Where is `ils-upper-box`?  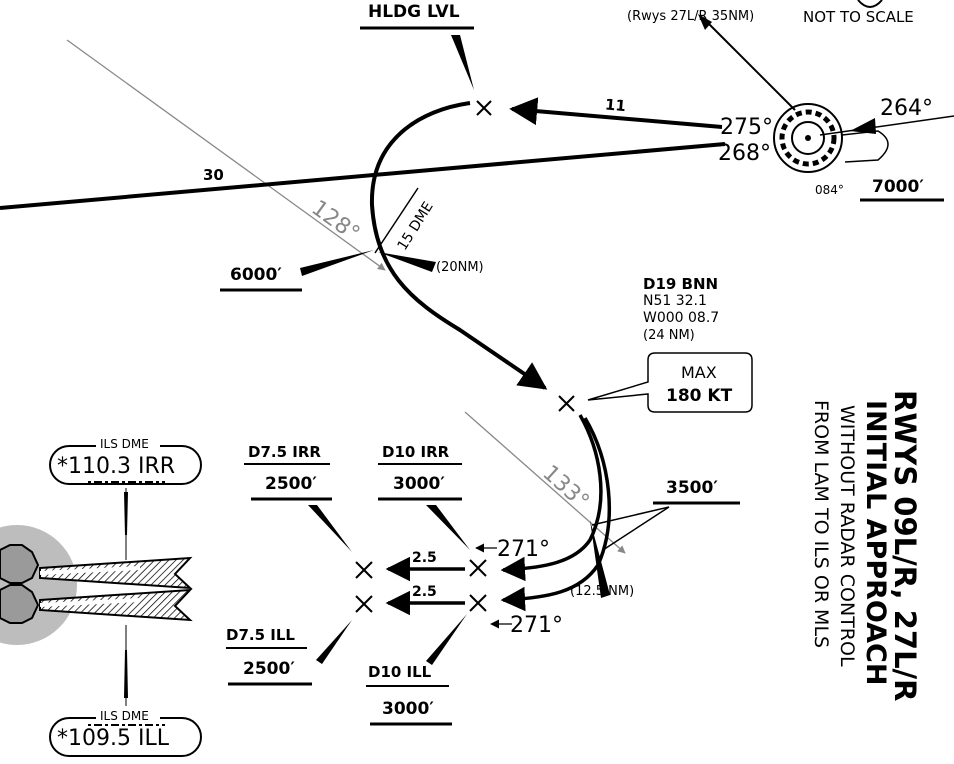
ils-upper-box is located at coordinates (125, 461).